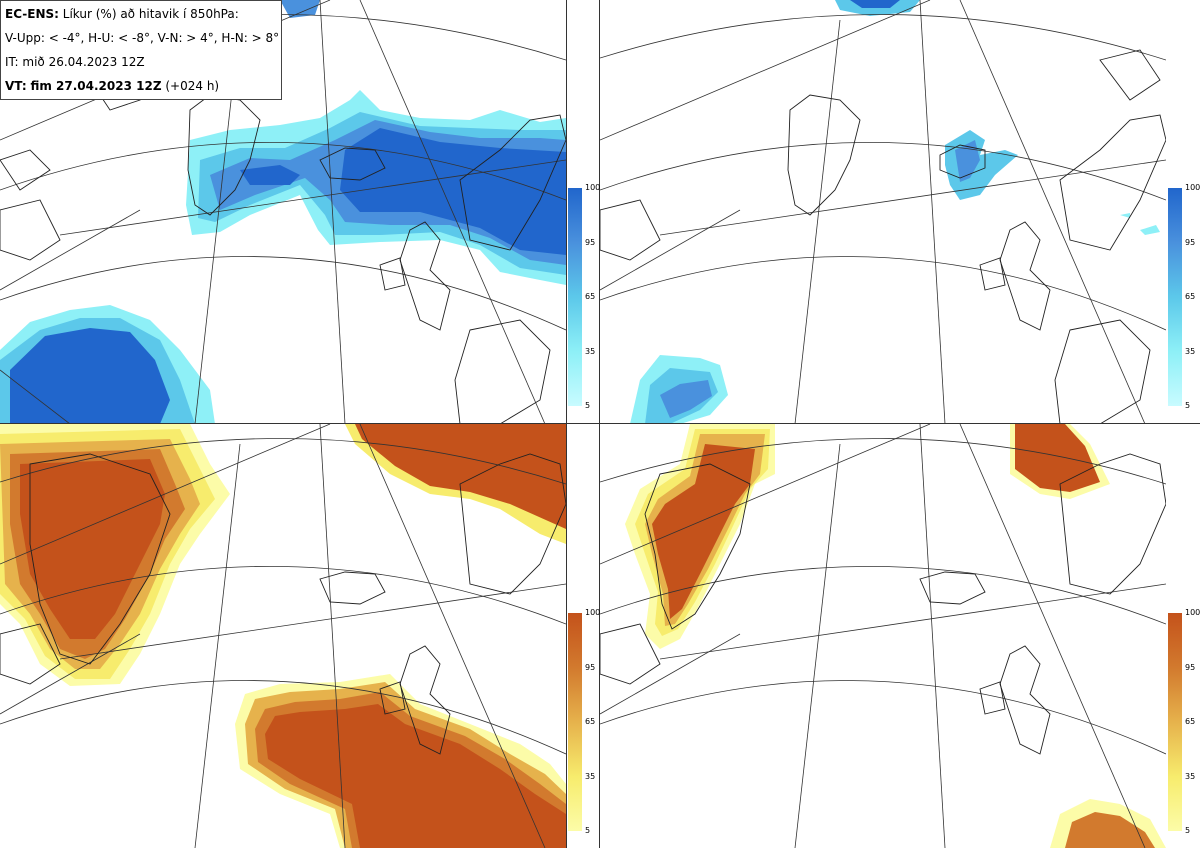  I want to click on valid-label: VT:, so click(16, 86).